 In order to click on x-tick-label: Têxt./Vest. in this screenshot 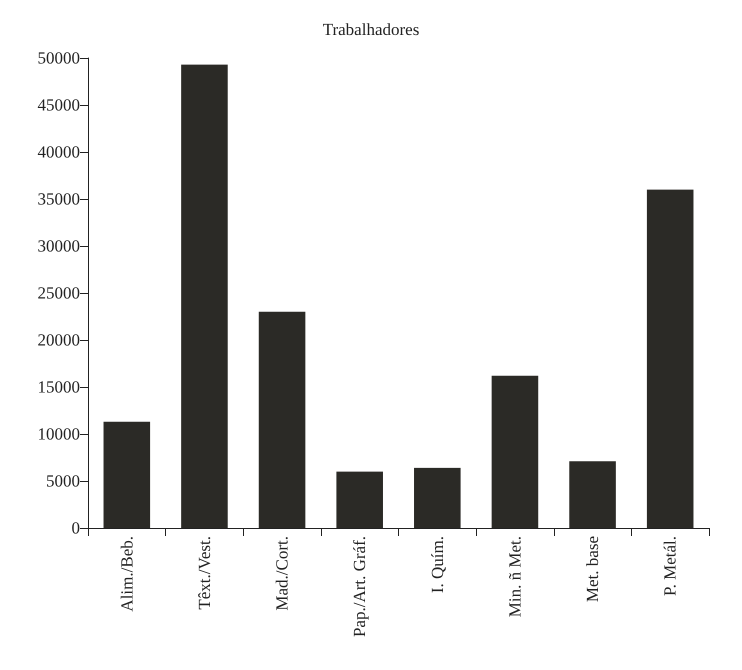, I will do `click(204, 573)`.